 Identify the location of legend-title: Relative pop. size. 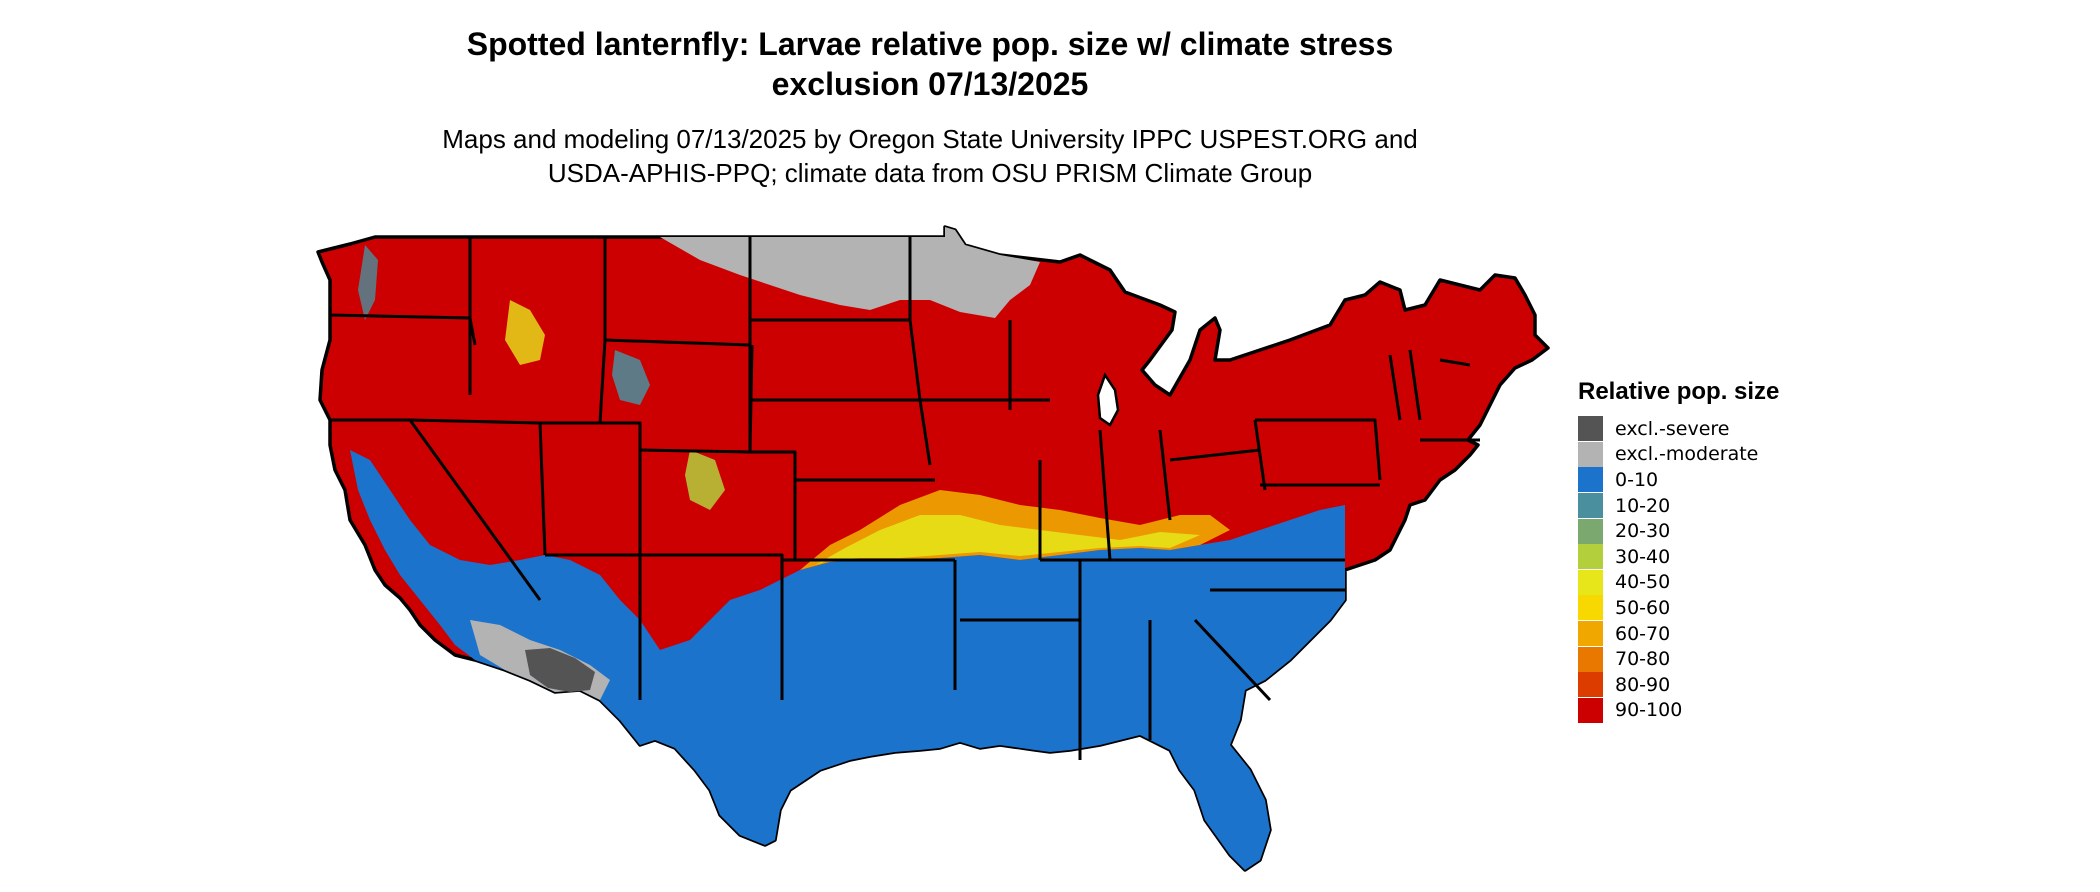
(1679, 391).